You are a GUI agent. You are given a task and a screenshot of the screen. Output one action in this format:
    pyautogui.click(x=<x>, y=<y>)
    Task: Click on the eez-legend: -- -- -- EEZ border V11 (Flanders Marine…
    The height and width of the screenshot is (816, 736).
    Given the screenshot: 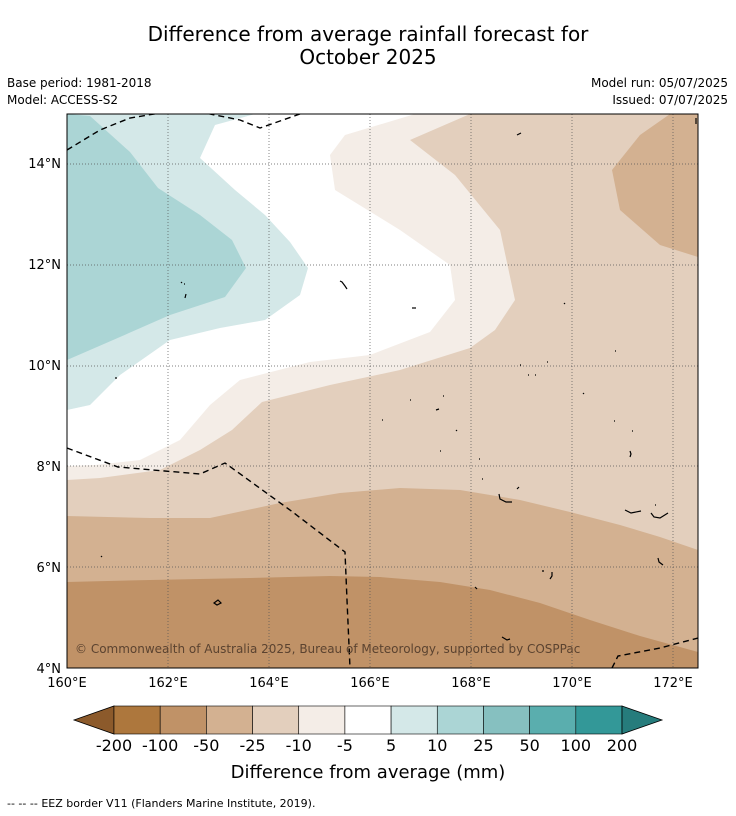 What is the action you would take?
    pyautogui.click(x=161, y=803)
    